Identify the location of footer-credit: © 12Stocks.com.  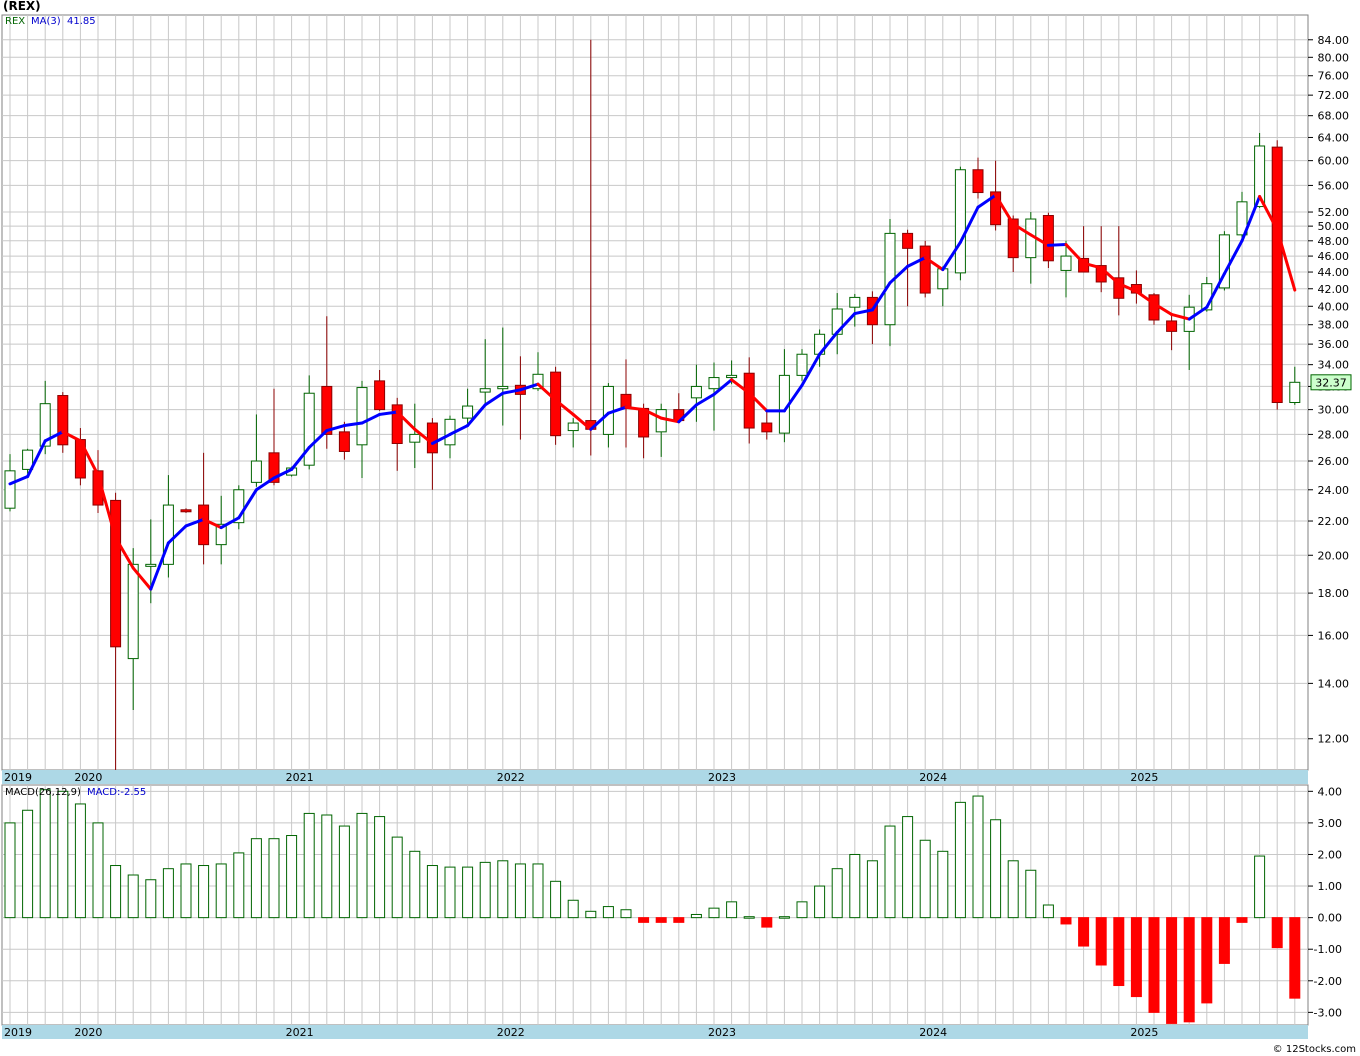
(1314, 1049).